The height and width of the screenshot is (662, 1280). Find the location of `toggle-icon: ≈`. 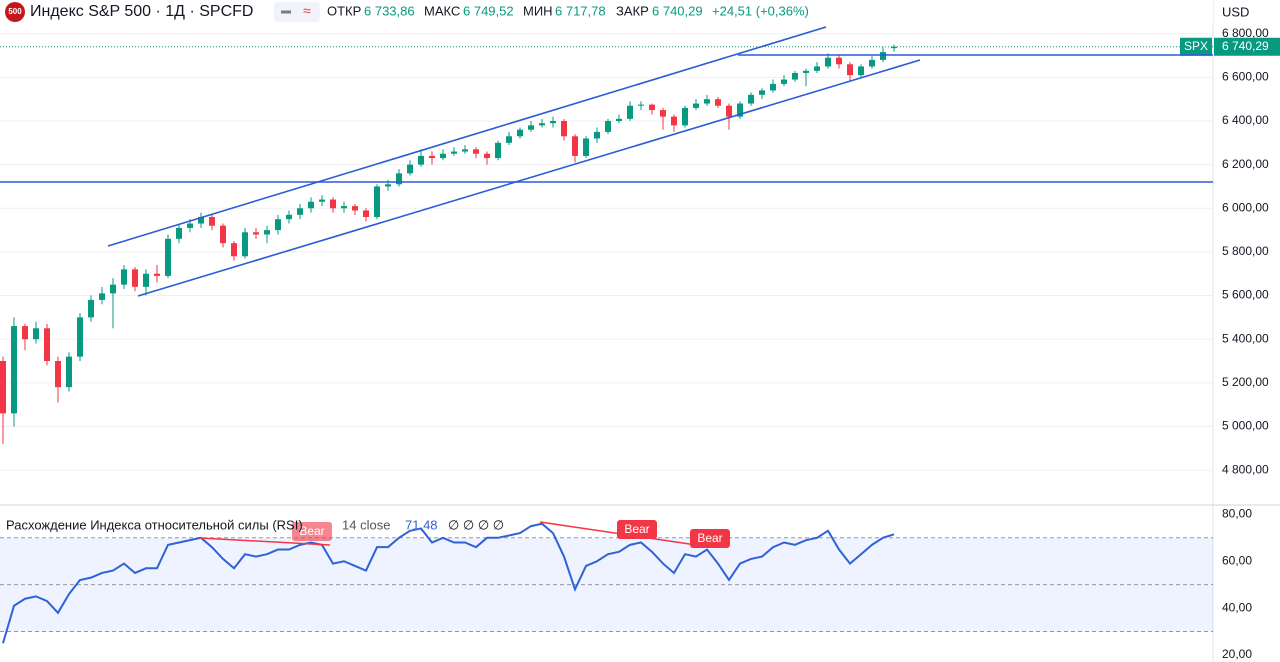

toggle-icon: ≈ is located at coordinates (307, 11).